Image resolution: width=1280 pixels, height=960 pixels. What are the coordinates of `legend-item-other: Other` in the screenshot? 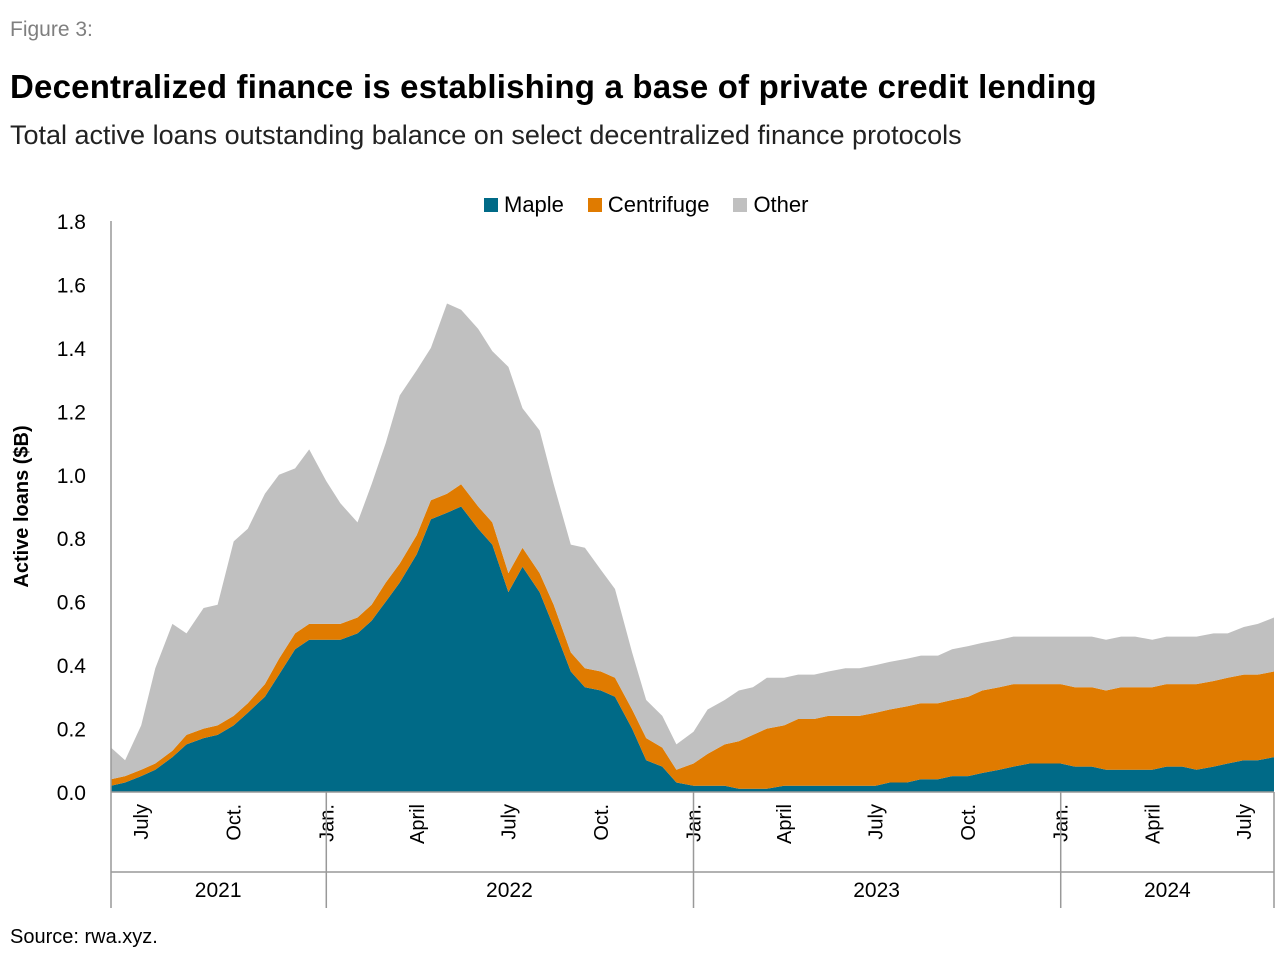 It's located at (770, 205).